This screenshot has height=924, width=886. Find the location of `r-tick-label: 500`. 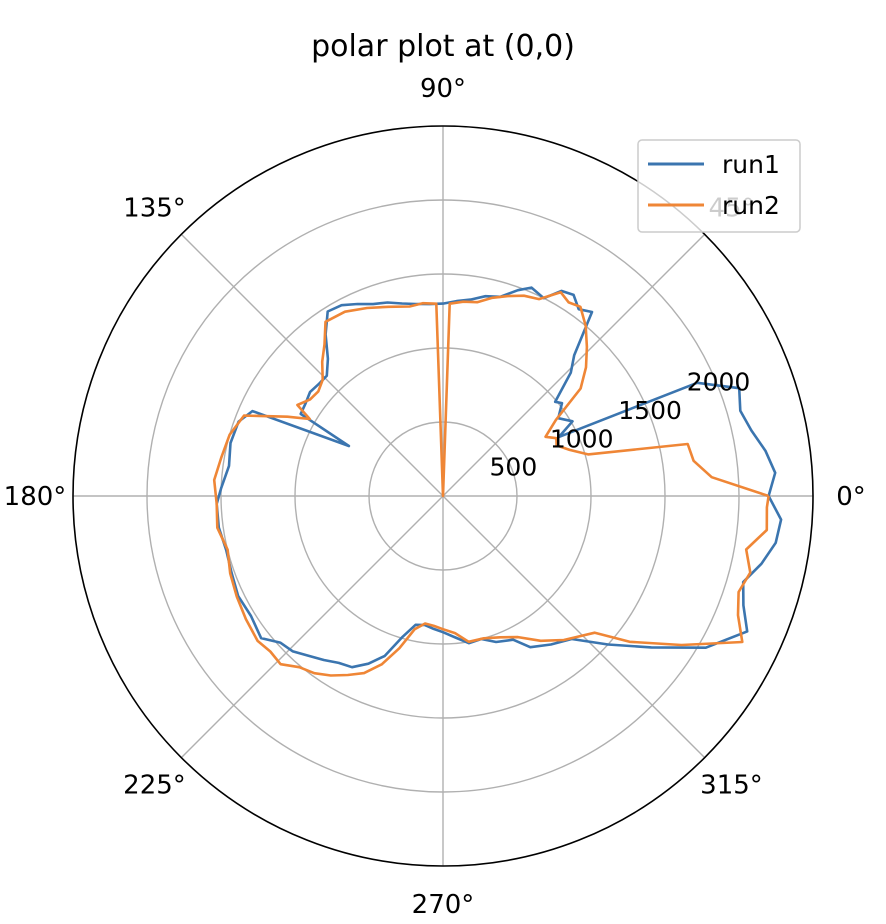

r-tick-label: 500 is located at coordinates (514, 467).